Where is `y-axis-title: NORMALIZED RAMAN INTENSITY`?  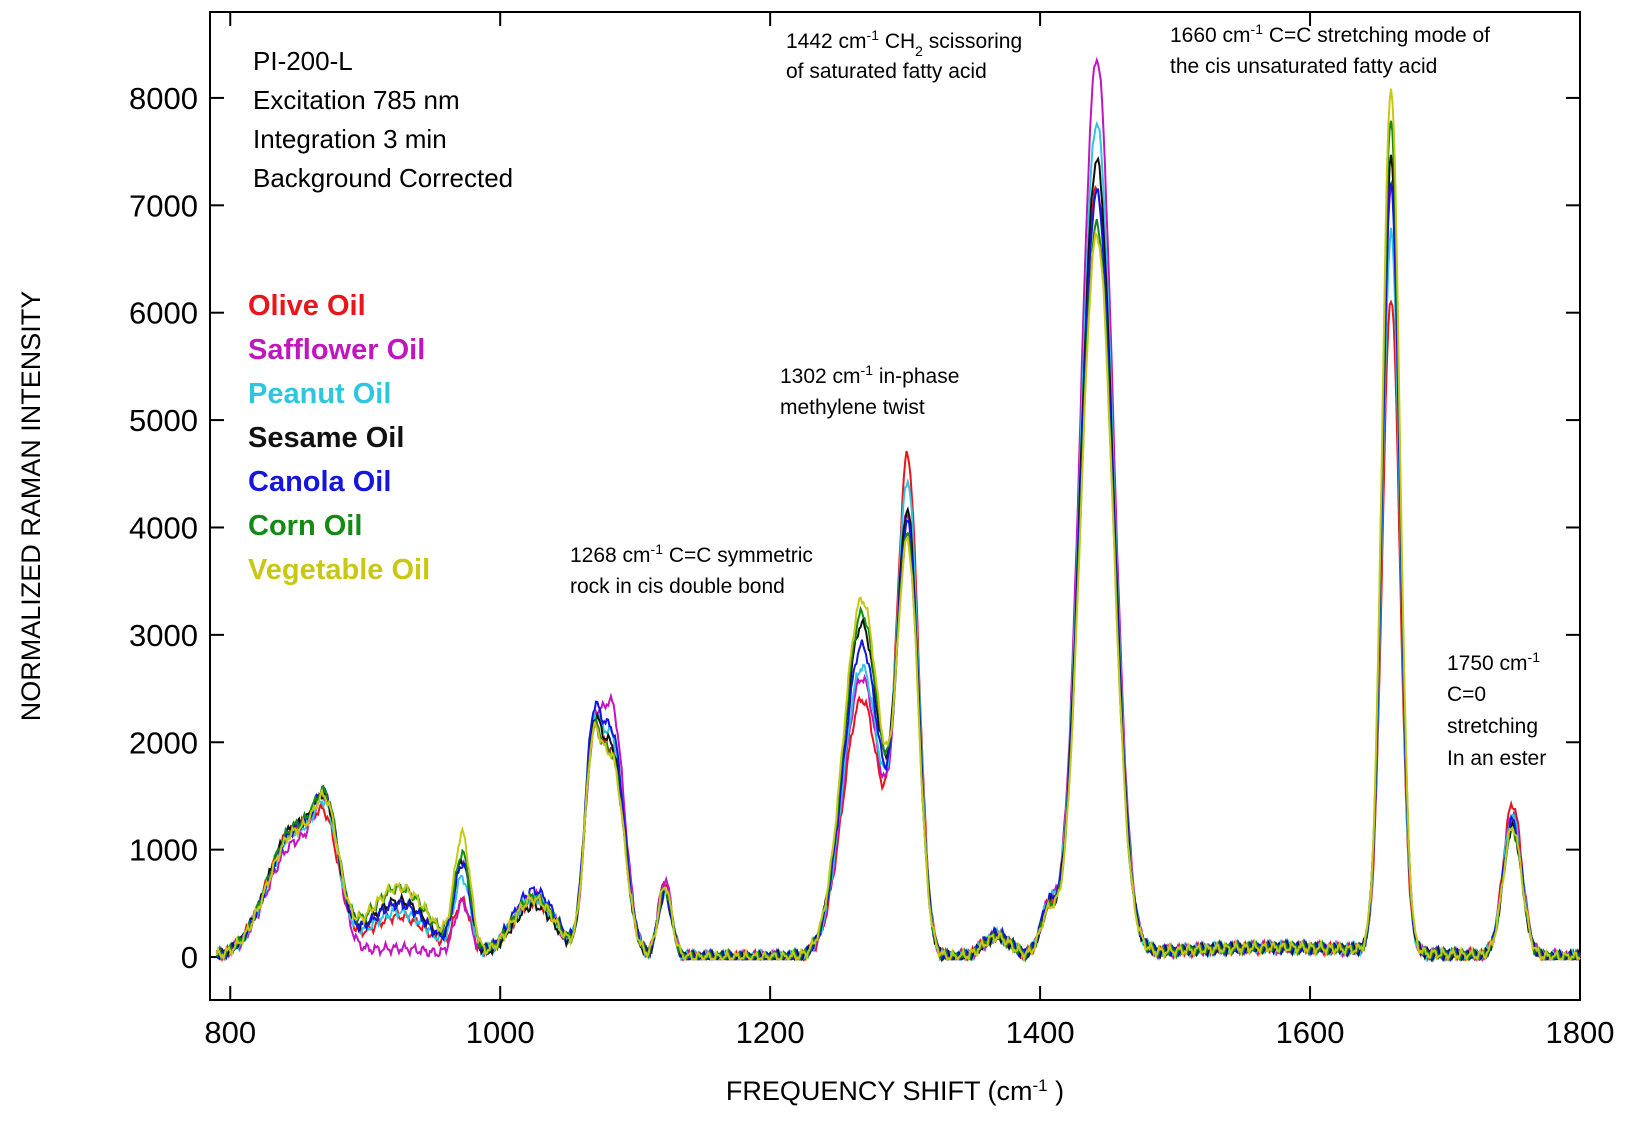 y-axis-title: NORMALIZED RAMAN INTENSITY is located at coordinates (31, 506).